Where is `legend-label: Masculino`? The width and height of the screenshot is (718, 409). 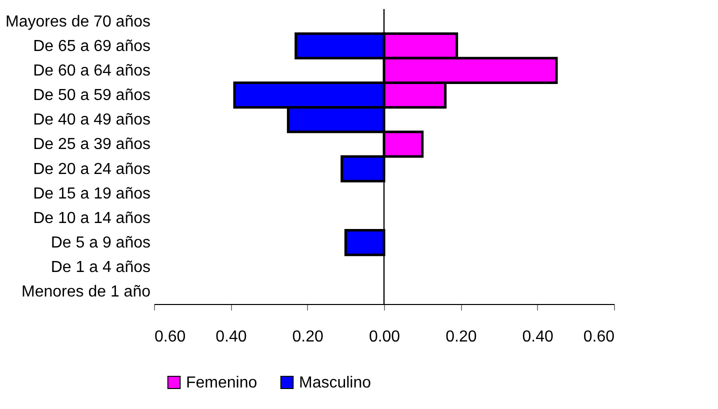 legend-label: Masculino is located at coordinates (335, 383).